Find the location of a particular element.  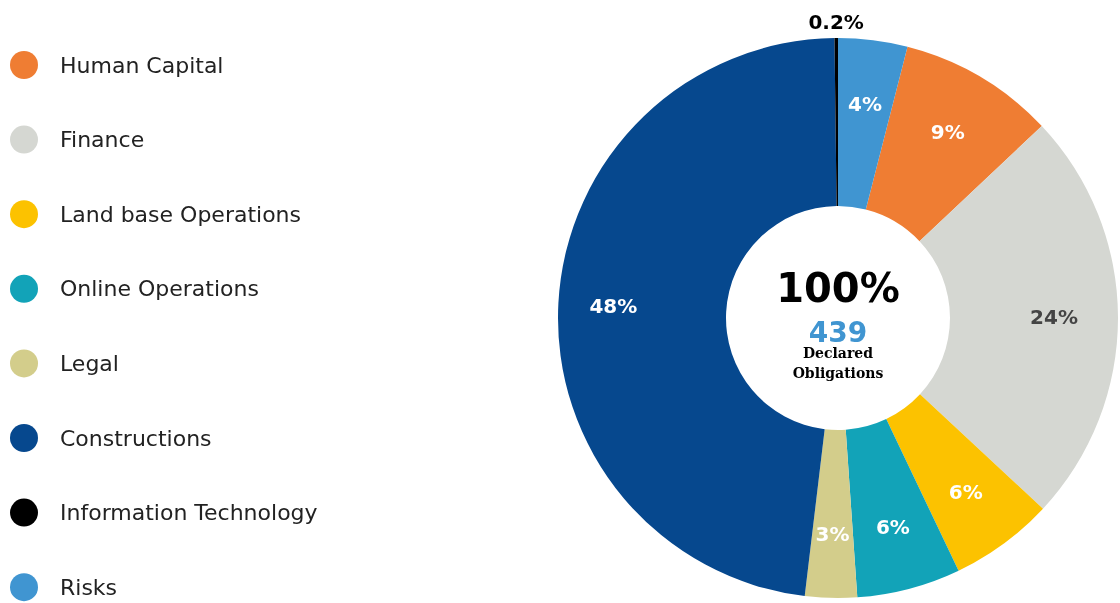

legend-label: Constructions is located at coordinates (136, 438).